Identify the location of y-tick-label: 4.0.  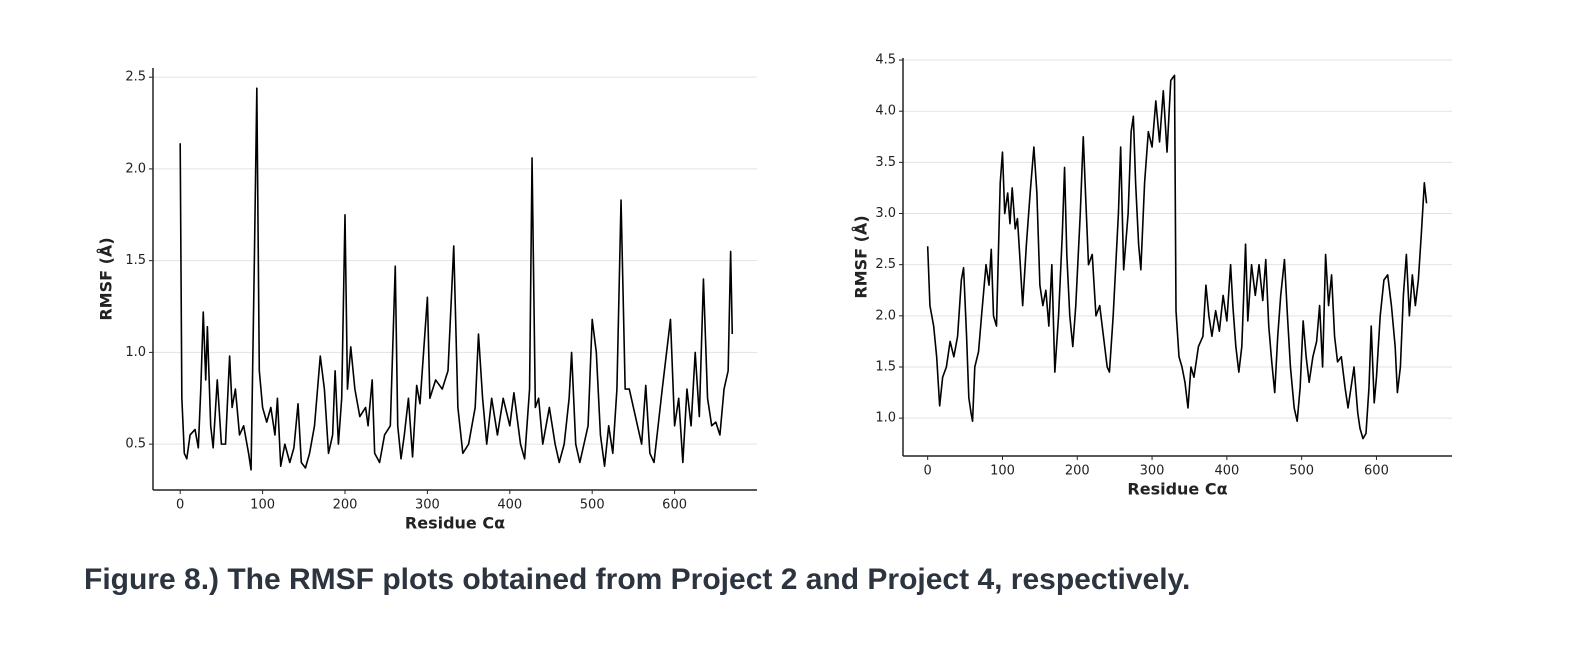
(885, 111).